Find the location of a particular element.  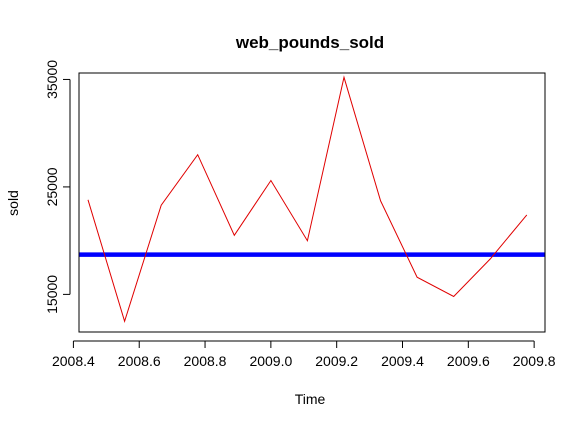

x-tick-label: 2009.2 is located at coordinates (336, 361).